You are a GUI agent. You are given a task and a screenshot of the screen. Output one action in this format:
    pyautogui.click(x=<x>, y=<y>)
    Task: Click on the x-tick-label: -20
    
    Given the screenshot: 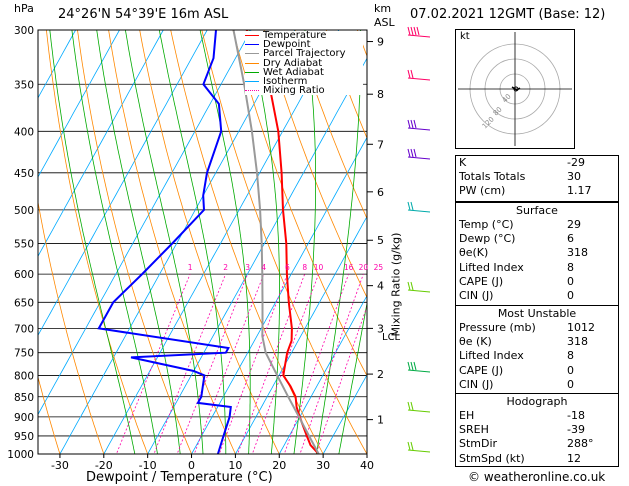 What is the action you would take?
    pyautogui.click(x=104, y=465)
    